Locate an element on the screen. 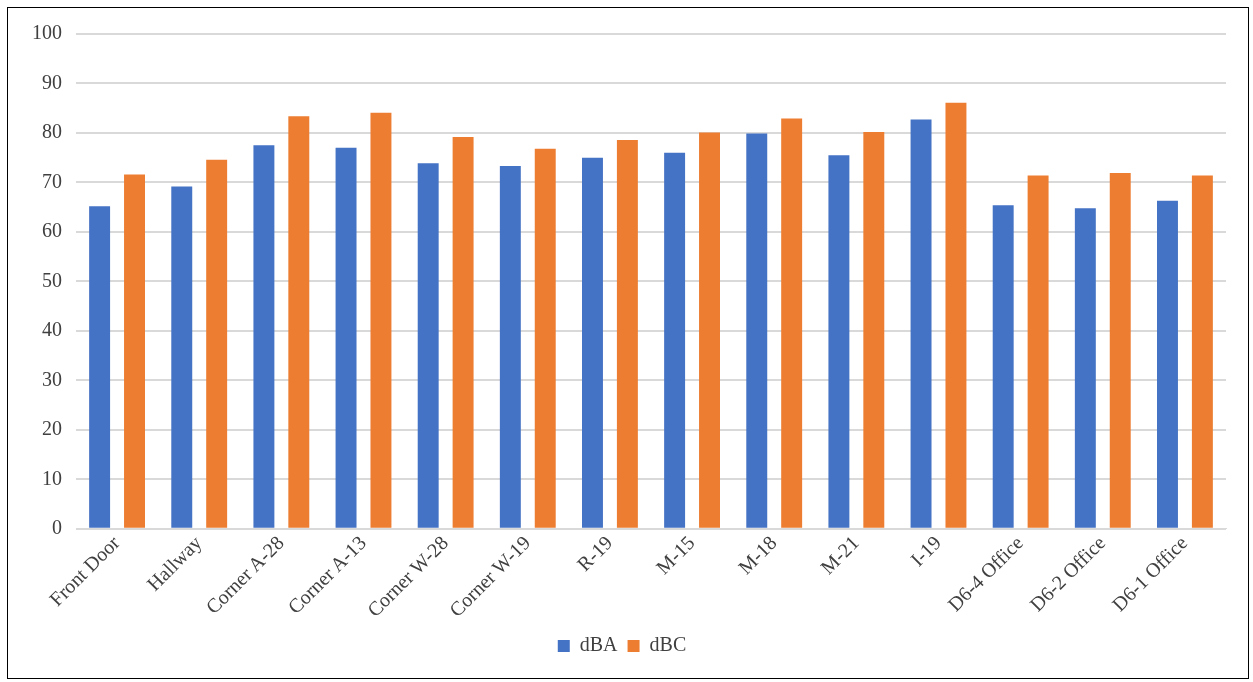 Image resolution: width=1253 pixels, height=682 pixels. y-tick-label: 50 is located at coordinates (52, 279).